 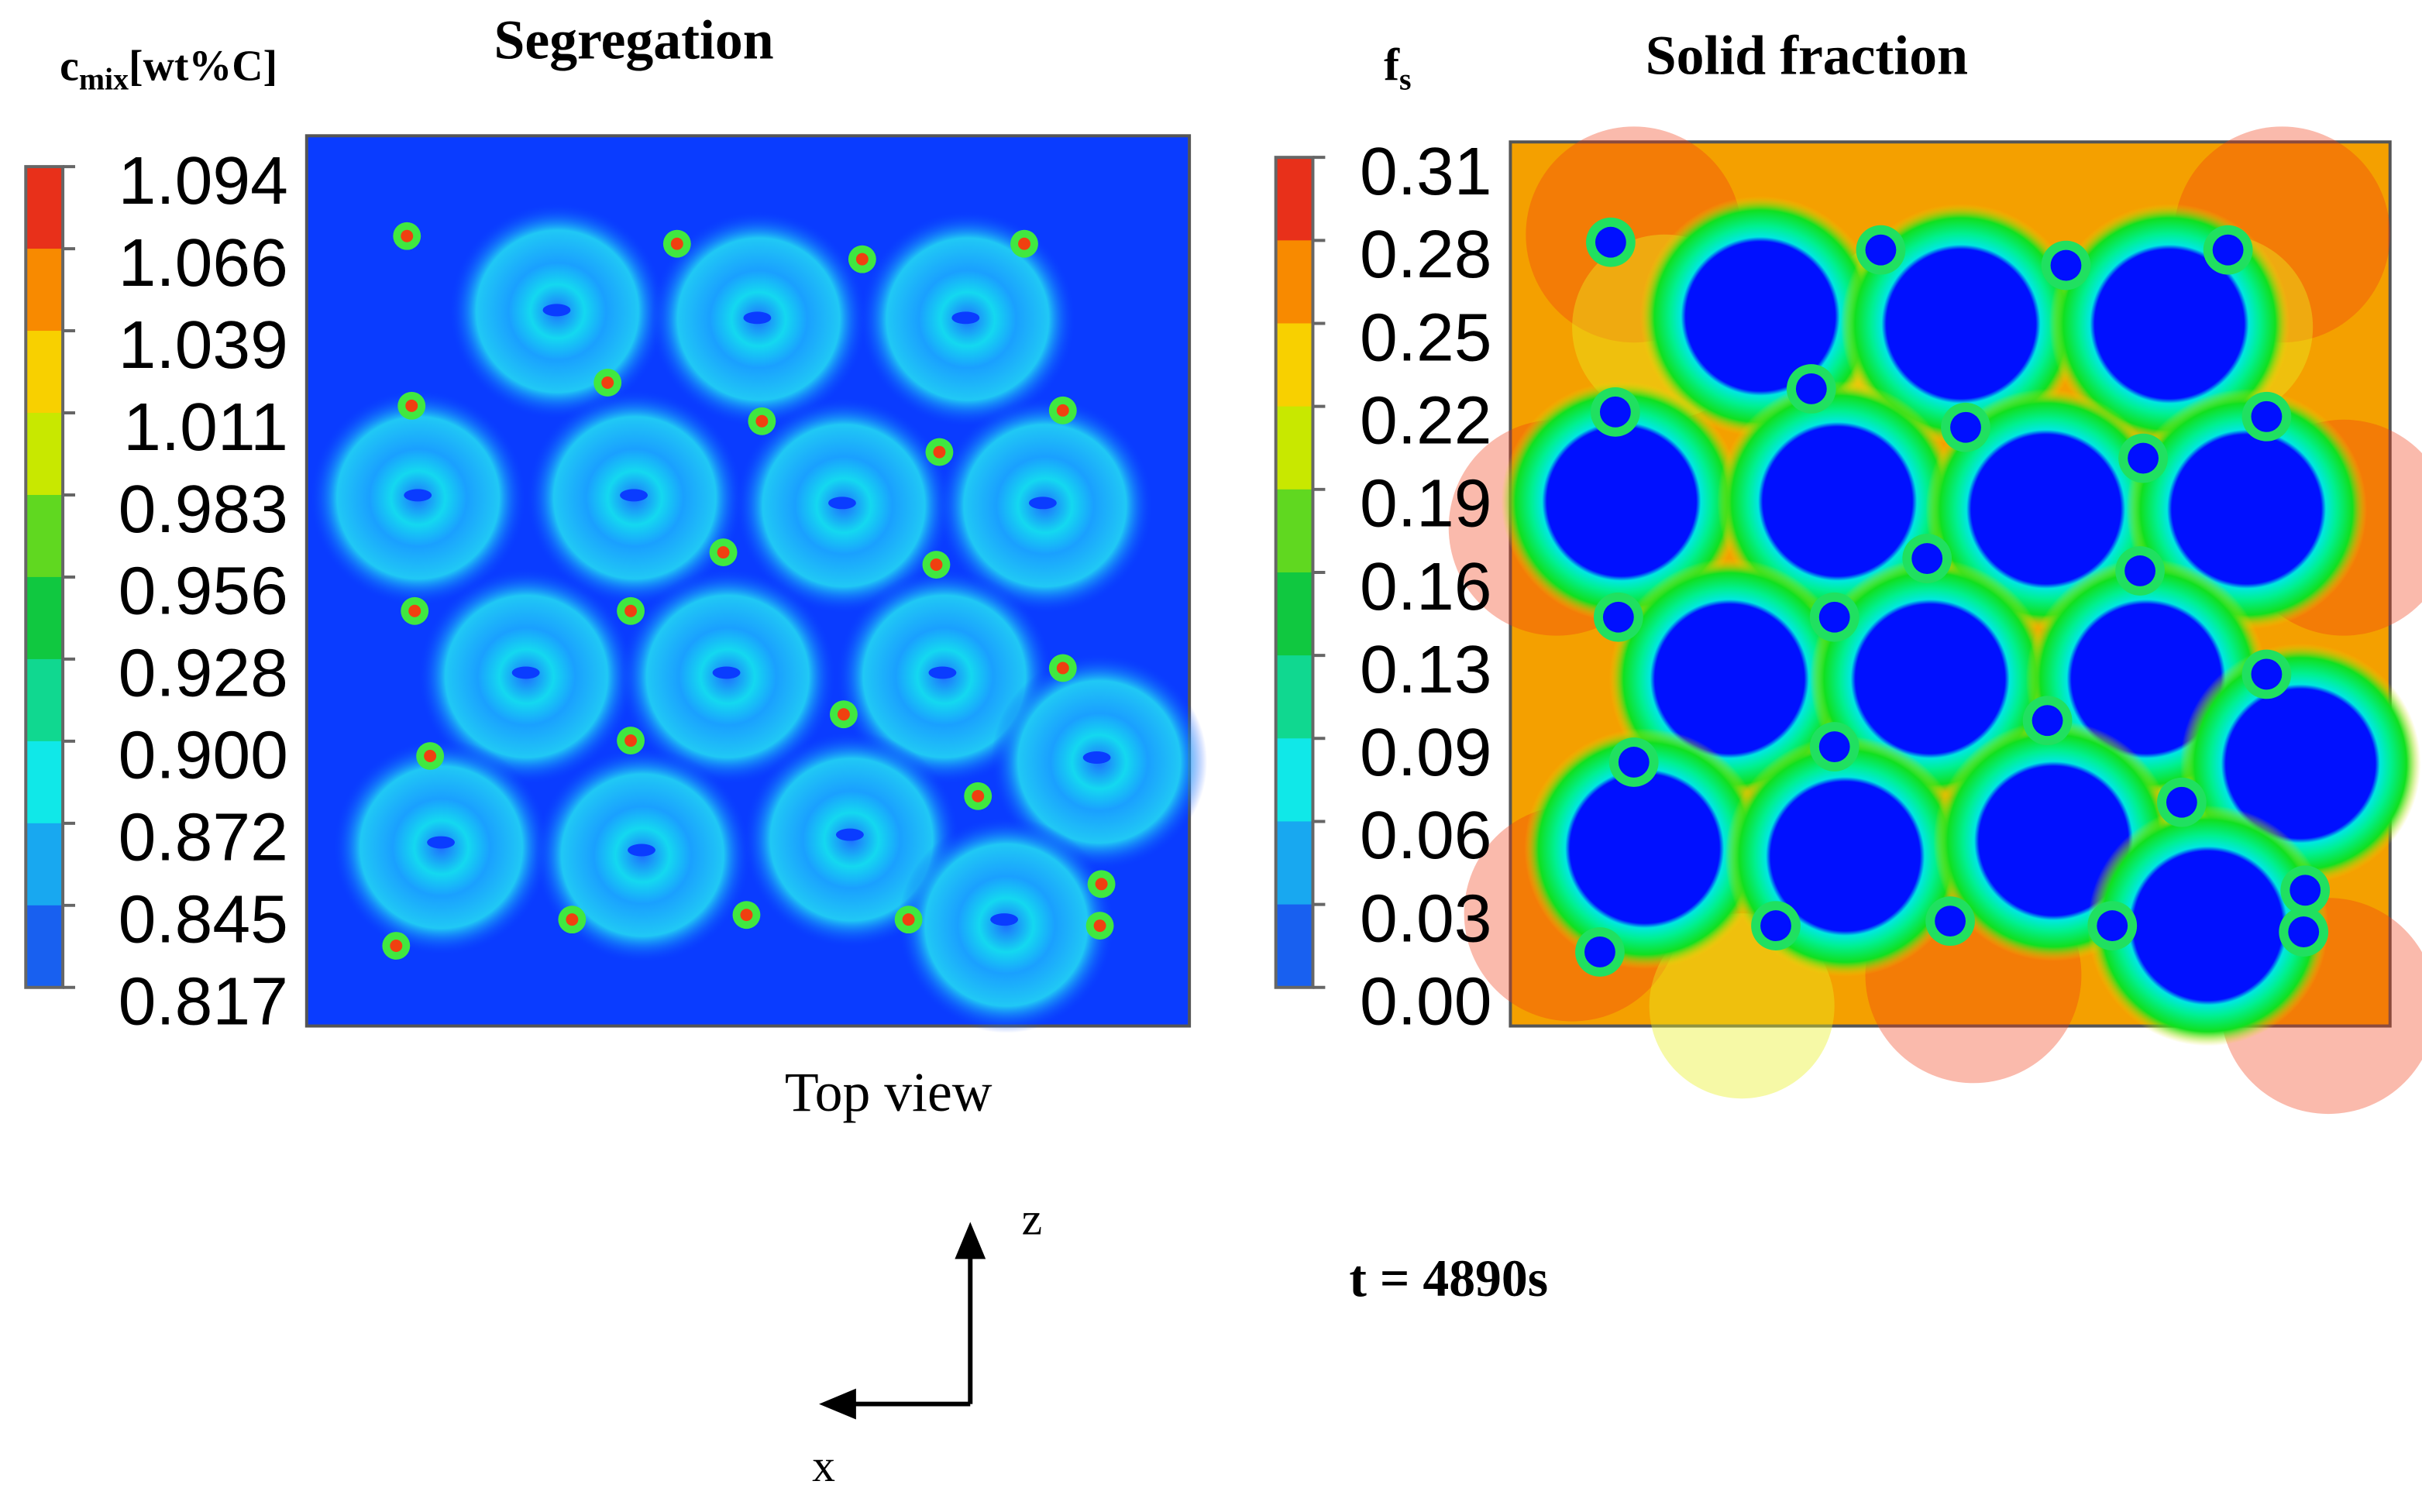 What do you see at coordinates (1426, 918) in the screenshot?
I see `colorbar-tick-label: 0.03` at bounding box center [1426, 918].